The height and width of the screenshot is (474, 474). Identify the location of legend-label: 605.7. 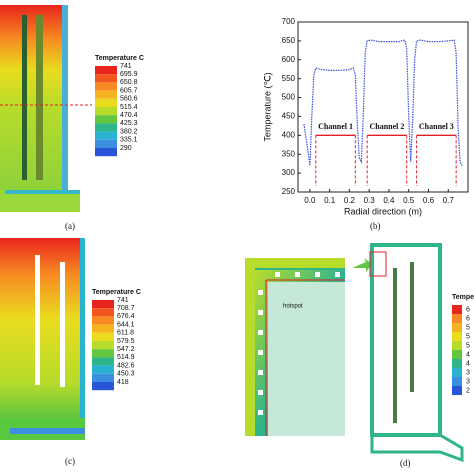
(129, 90).